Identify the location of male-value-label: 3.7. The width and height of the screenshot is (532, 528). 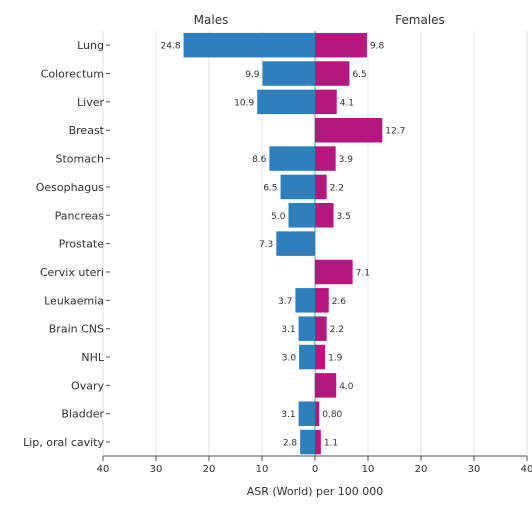
(285, 302).